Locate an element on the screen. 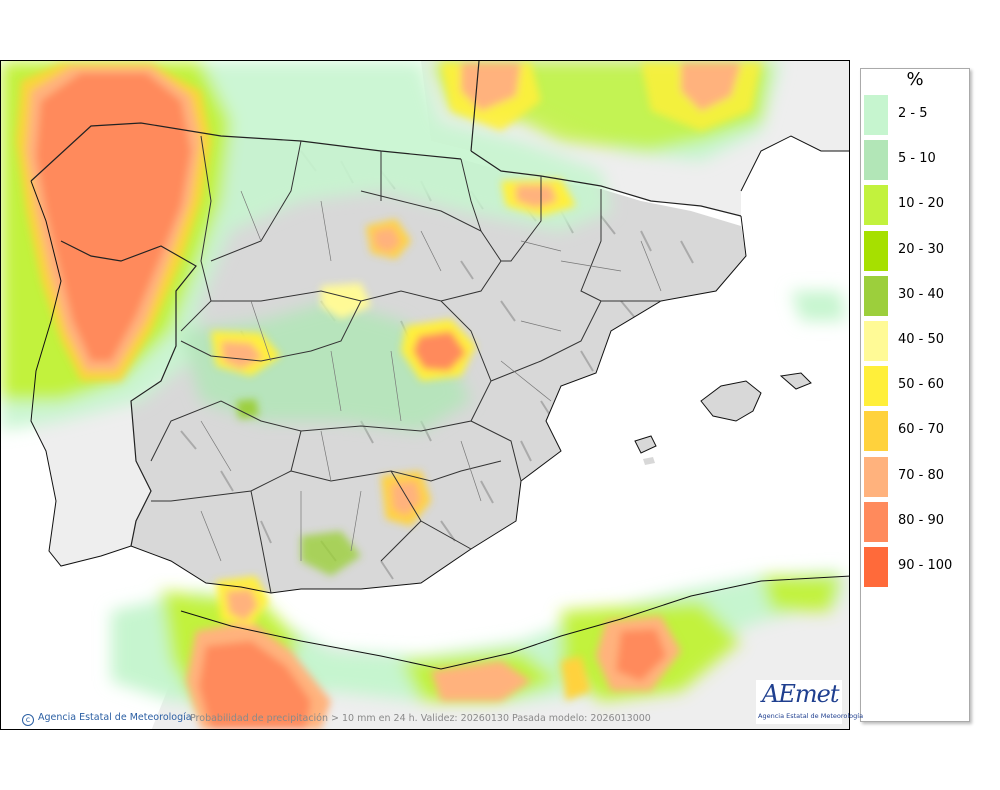 This screenshot has height=790, width=1000. logo-subtitle: Agencia Estatal de Meteorología is located at coordinates (811, 716).